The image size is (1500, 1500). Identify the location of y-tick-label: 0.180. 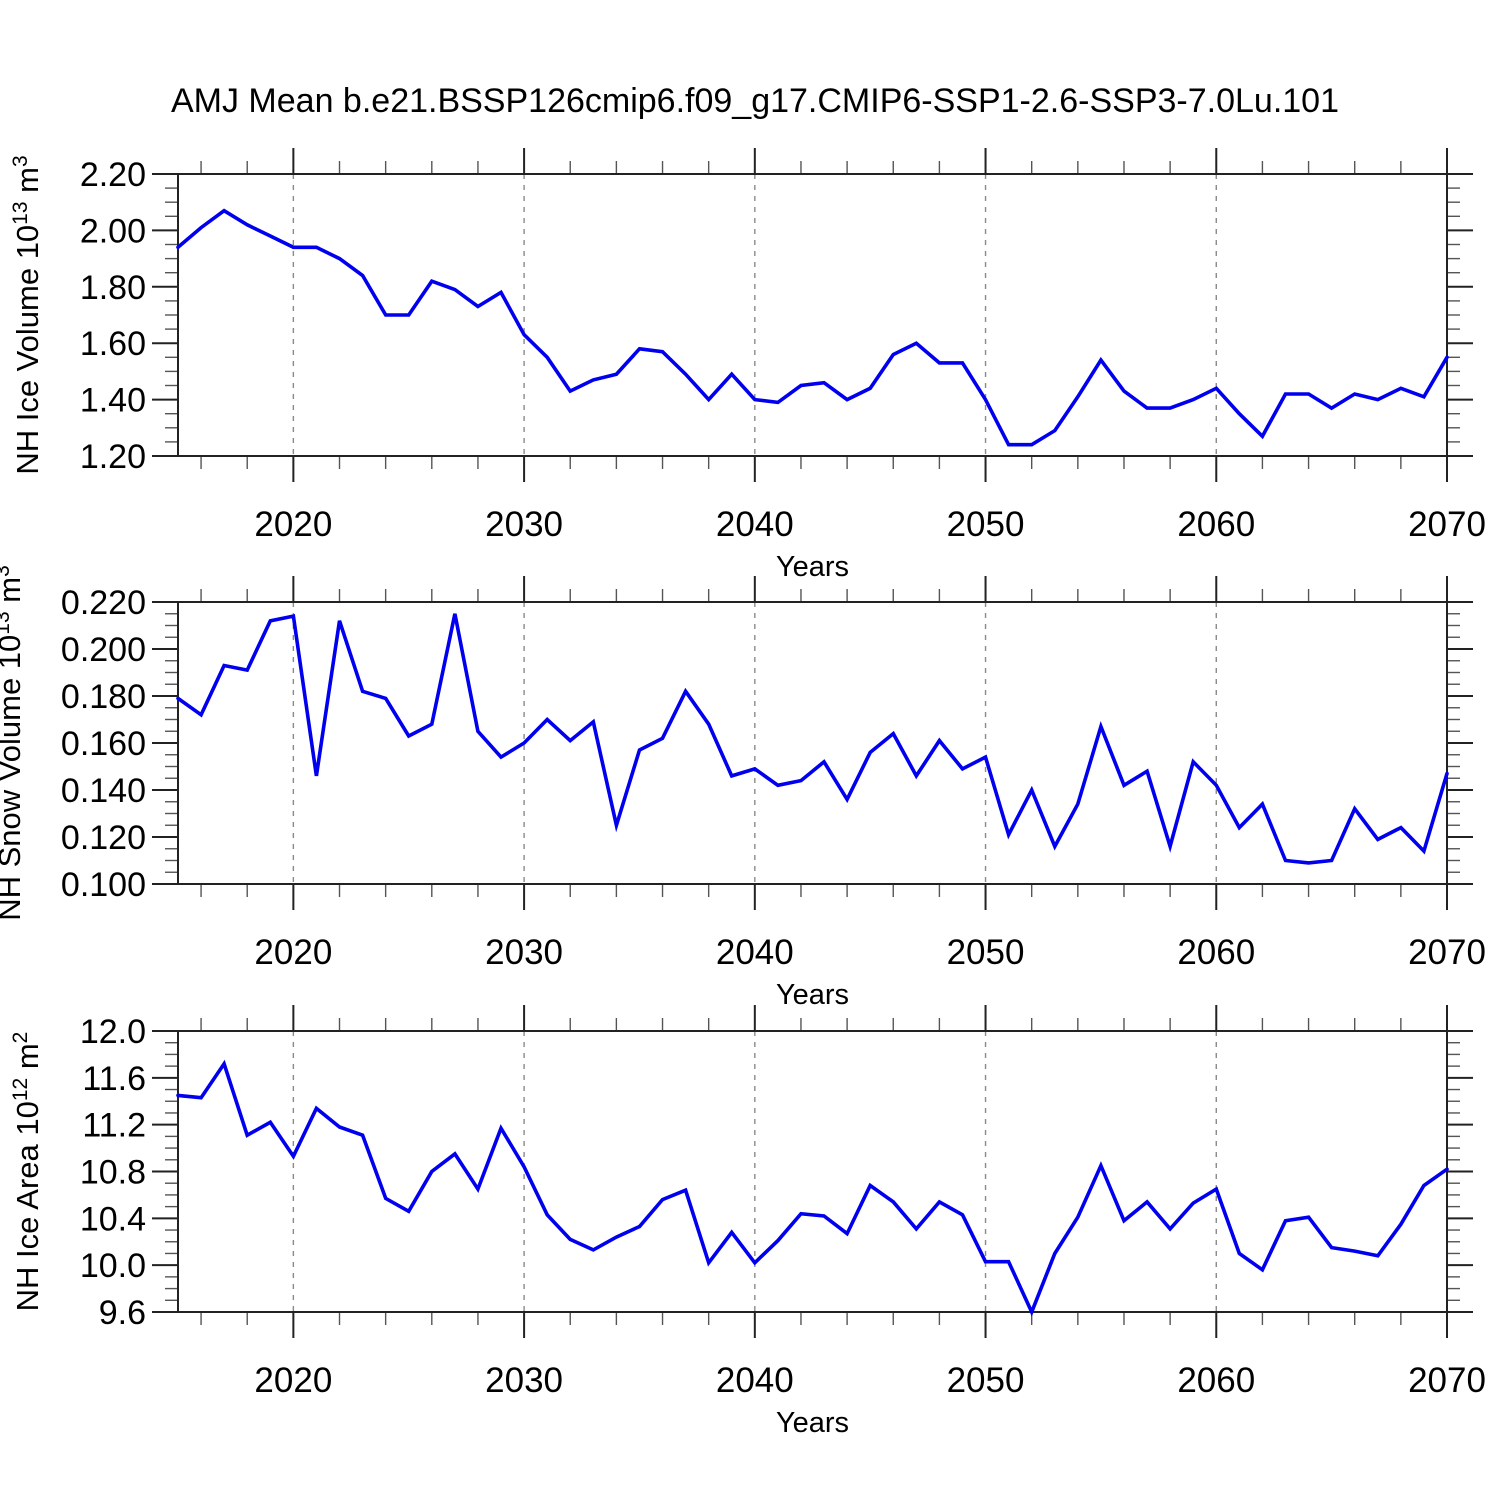
(103, 697).